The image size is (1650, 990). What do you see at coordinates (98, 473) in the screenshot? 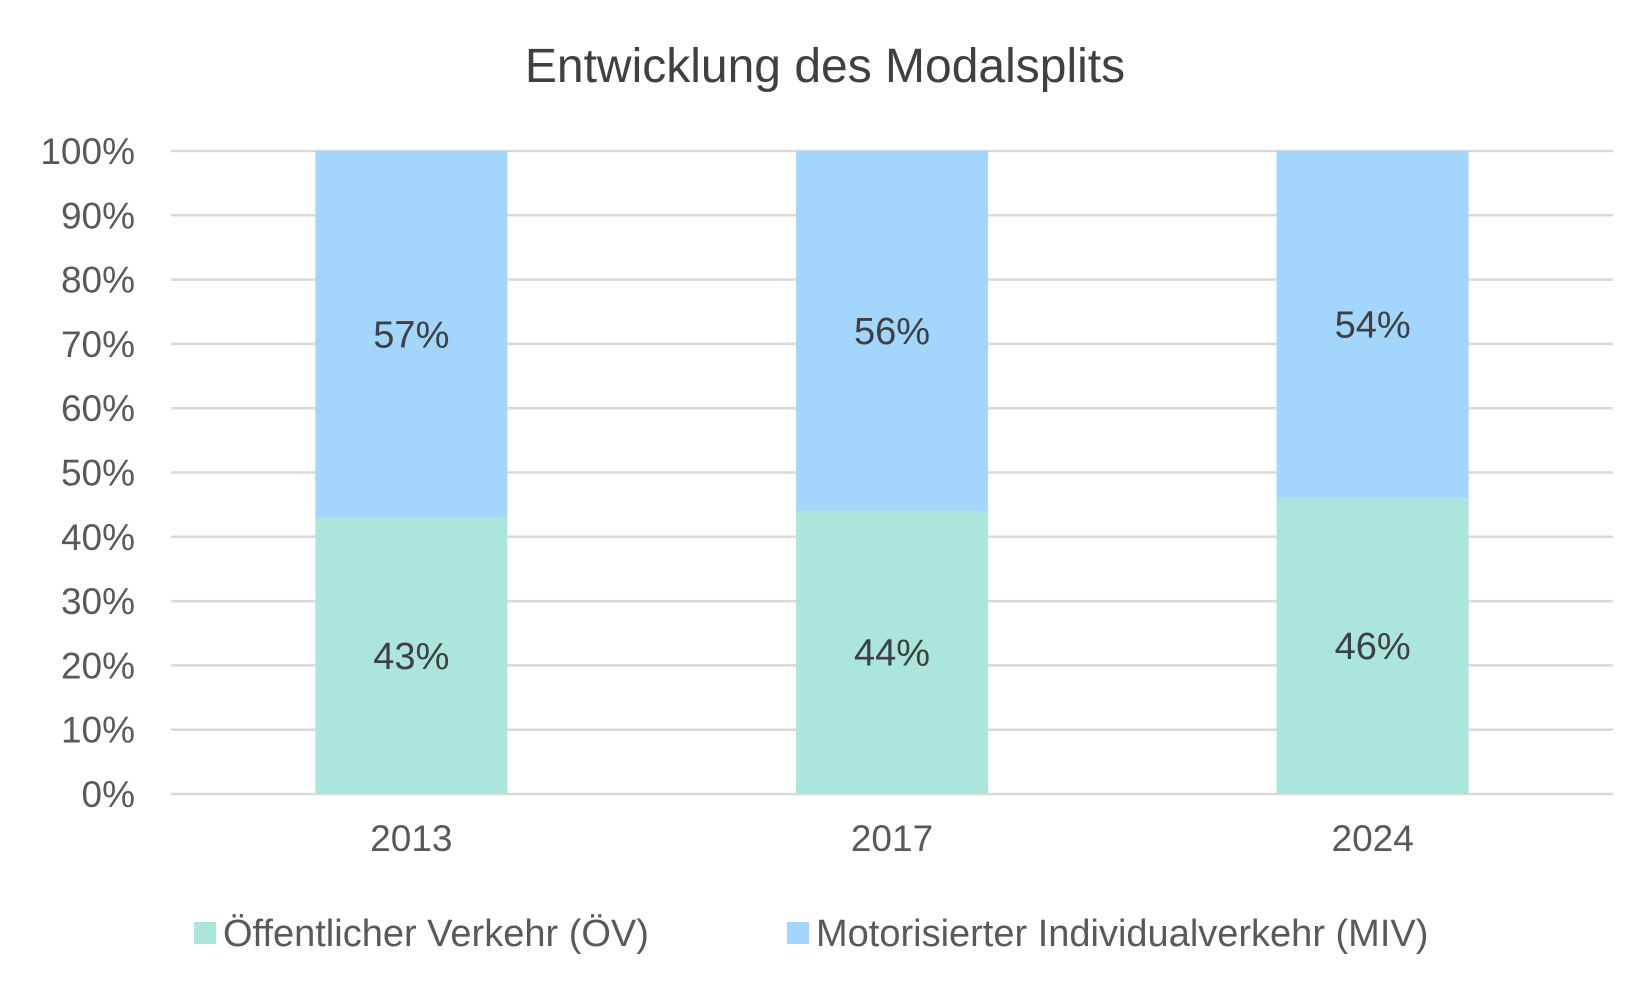
I see `y-tick-label: 50%` at bounding box center [98, 473].